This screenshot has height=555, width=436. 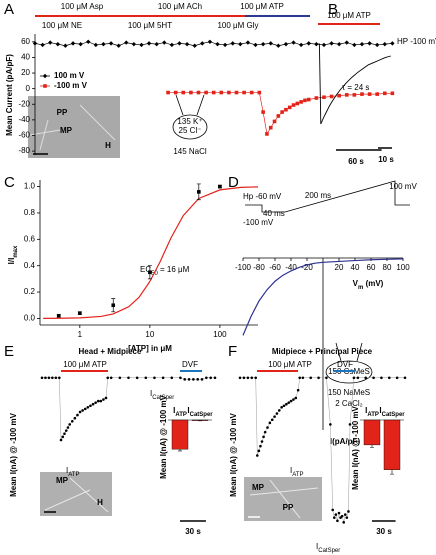 What do you see at coordinates (28, 88) in the screenshot?
I see `y-tick-label: 0` at bounding box center [28, 88].